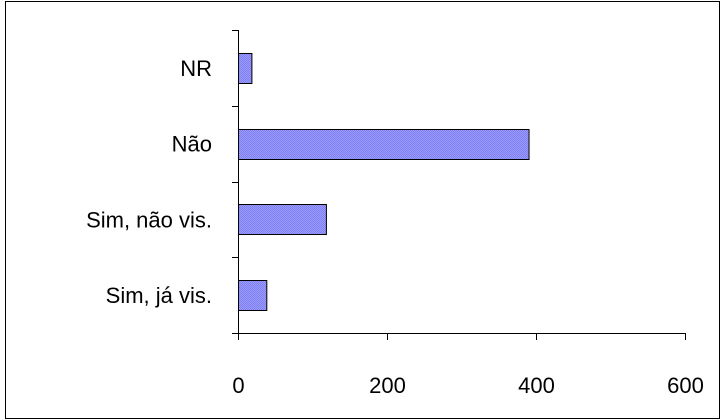 This screenshot has height=420, width=725. What do you see at coordinates (159, 295) in the screenshot?
I see `category-label: Sim, já vis.` at bounding box center [159, 295].